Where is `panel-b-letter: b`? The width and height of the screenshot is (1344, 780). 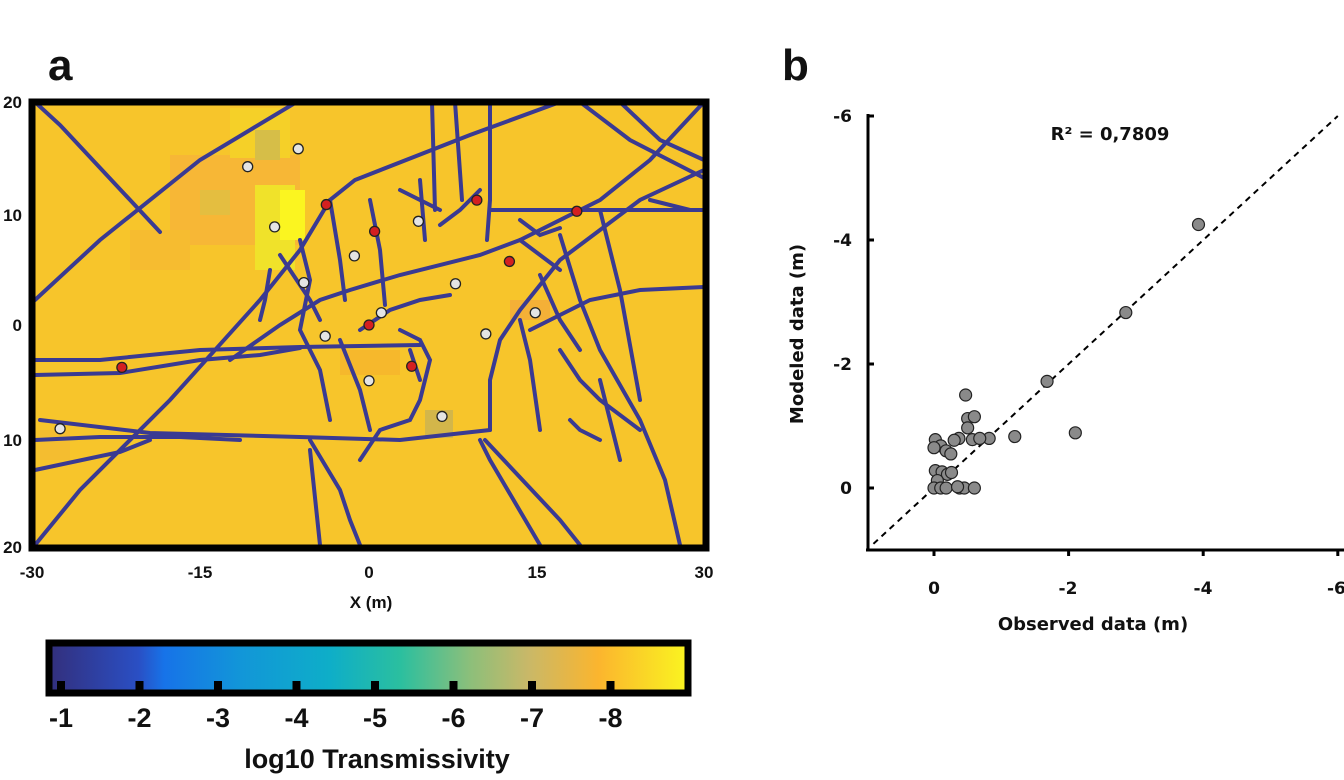
panel-b-letter: b is located at coordinates (795, 65).